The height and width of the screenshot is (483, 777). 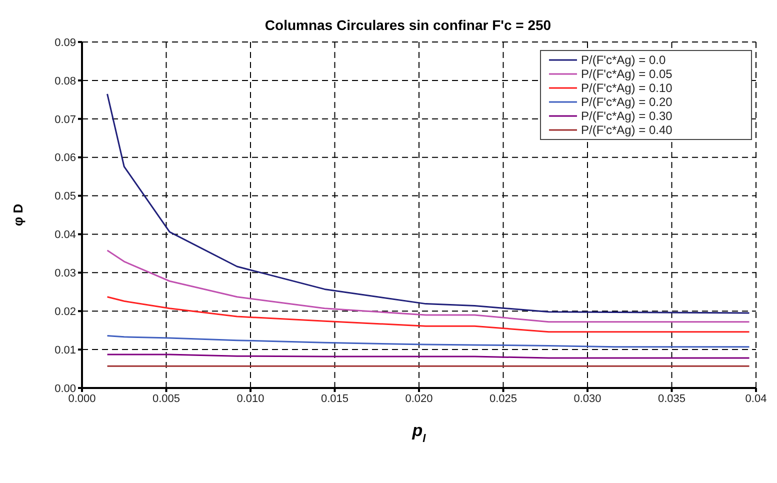 I want to click on y-tick-label: 0.01, so click(x=65, y=350).